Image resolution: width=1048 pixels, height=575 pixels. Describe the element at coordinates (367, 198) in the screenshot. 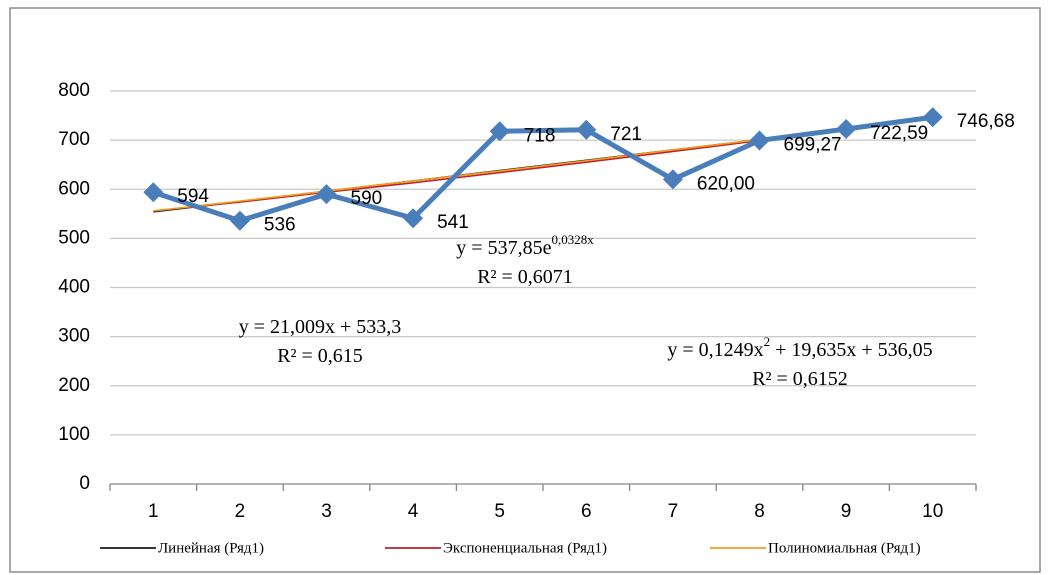

I see `data-label: 590` at that location.